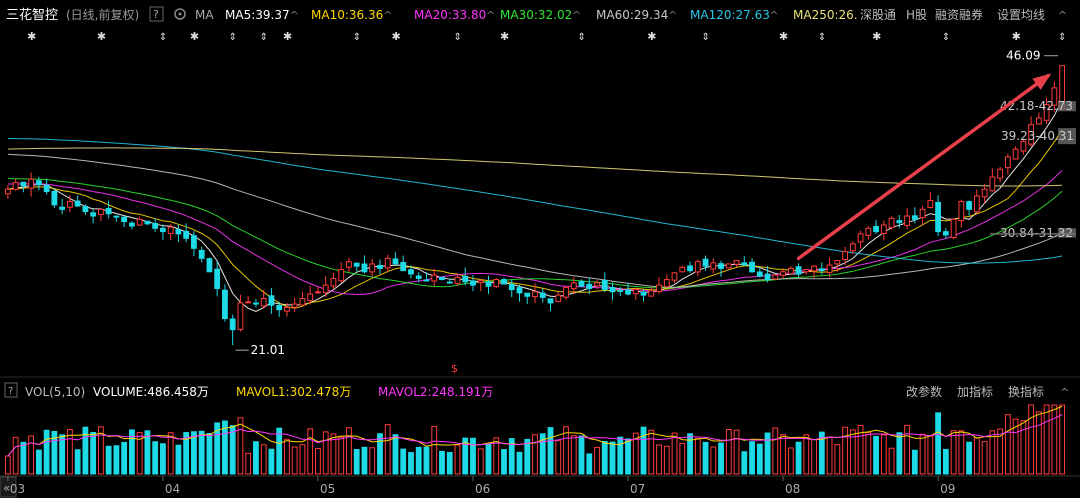 The image size is (1080, 498). I want to click on volume-help-box, so click(11, 390).